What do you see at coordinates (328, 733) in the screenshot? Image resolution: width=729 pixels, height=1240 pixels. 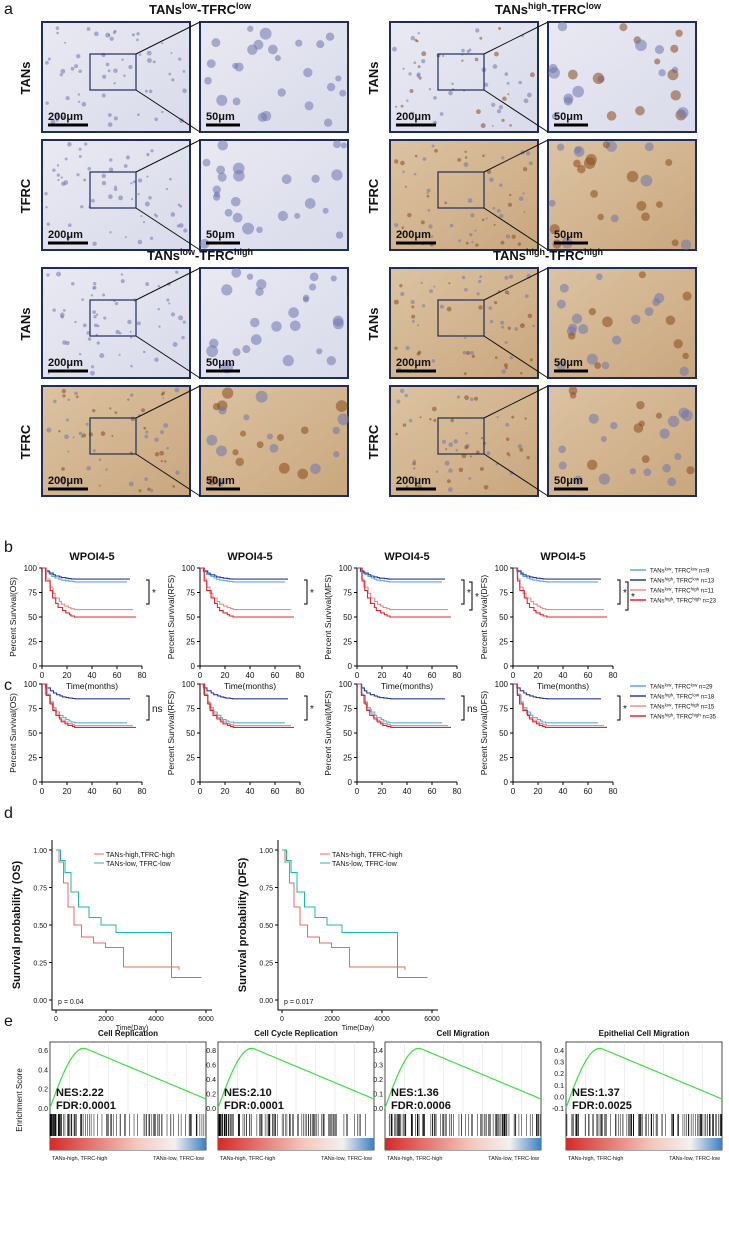 I see `y-axis-label: Percent Survival(MFS)` at bounding box center [328, 733].